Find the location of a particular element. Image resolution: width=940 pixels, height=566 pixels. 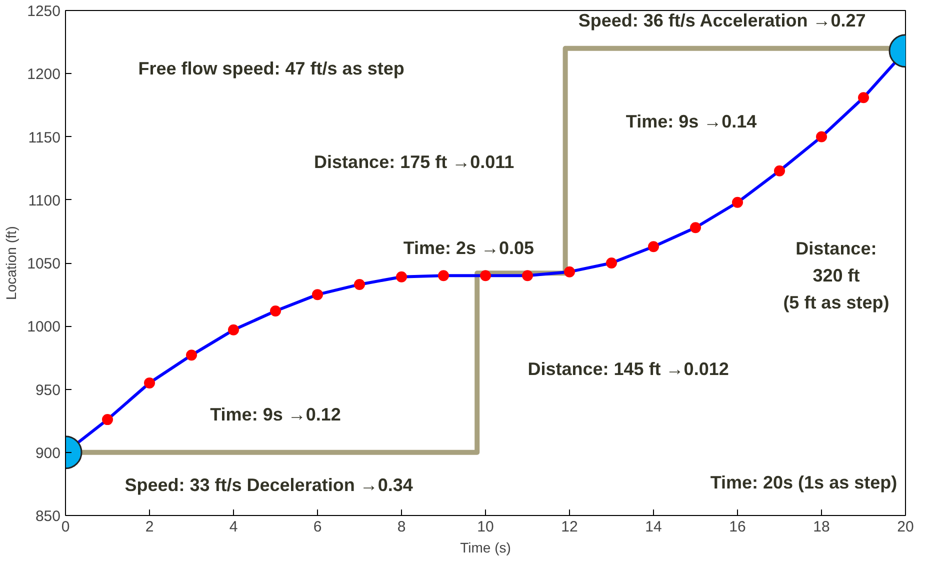

x-tick-label: 20 is located at coordinates (905, 527).